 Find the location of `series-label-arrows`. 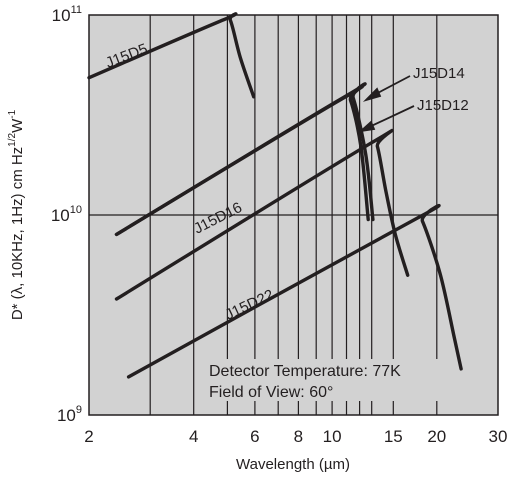

series-label-arrows is located at coordinates (386, 104).